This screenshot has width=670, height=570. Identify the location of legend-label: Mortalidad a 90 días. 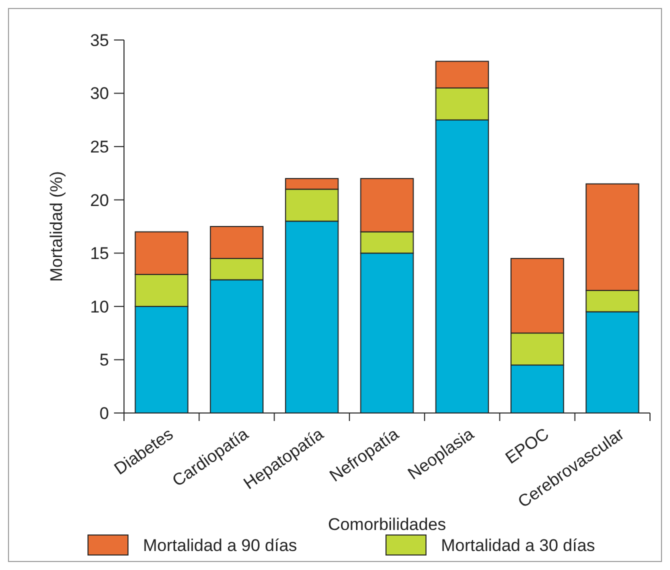
(220, 545).